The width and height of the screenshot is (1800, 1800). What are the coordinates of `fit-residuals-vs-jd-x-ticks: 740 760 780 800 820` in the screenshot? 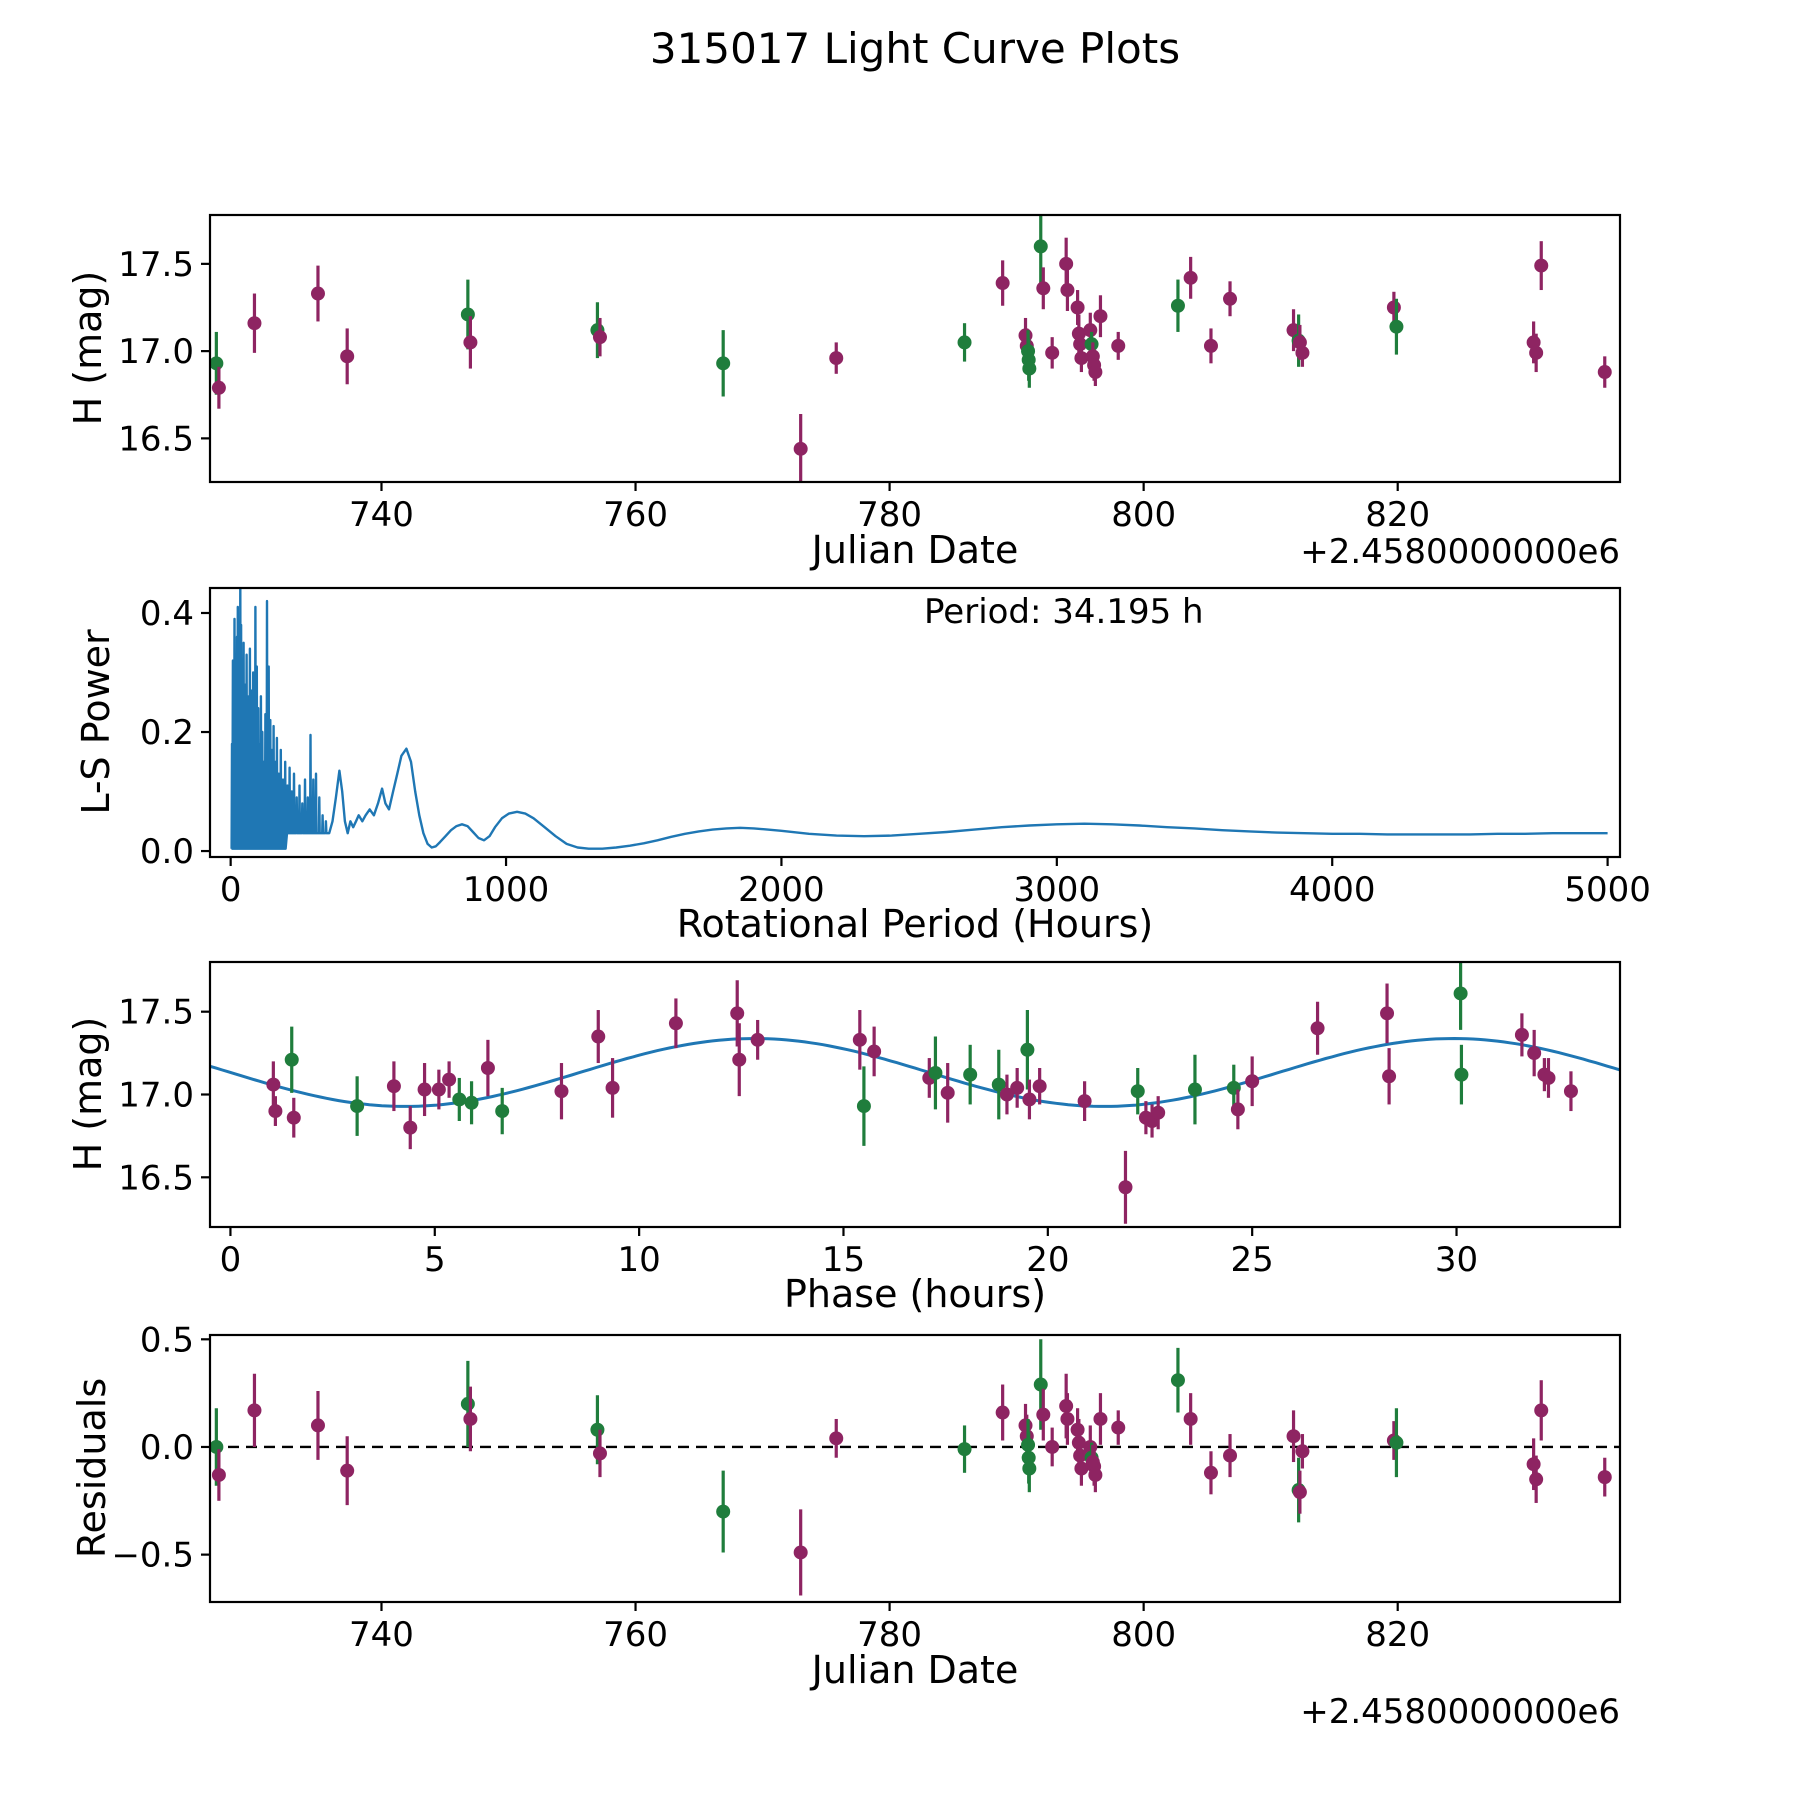 It's located at (889, 1628).